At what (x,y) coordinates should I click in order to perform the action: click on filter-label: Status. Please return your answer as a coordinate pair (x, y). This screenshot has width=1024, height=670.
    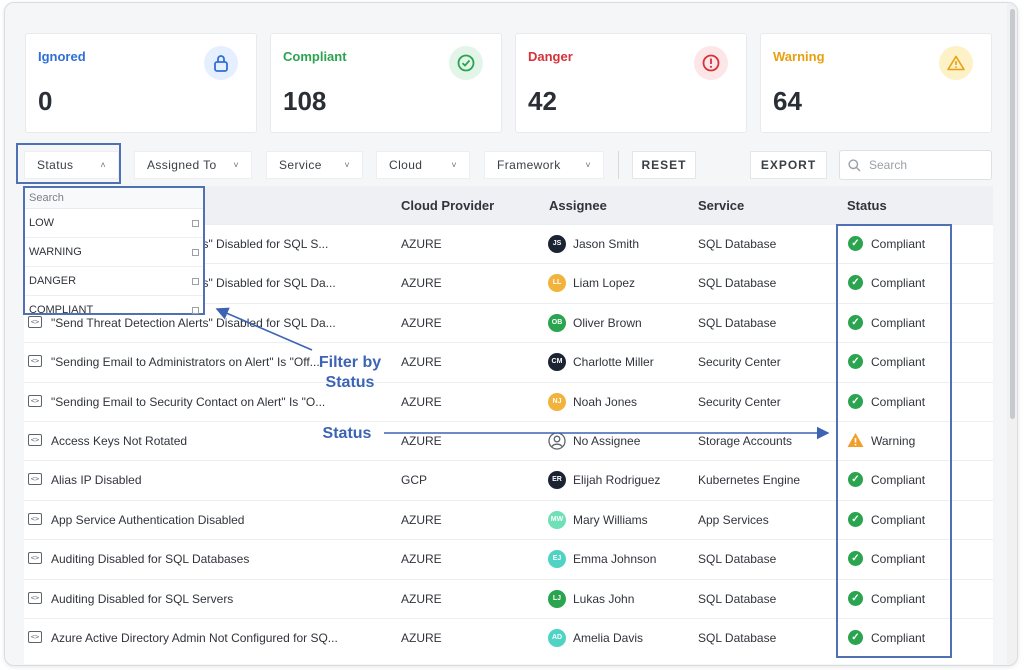
    Looking at the image, I should click on (55, 165).